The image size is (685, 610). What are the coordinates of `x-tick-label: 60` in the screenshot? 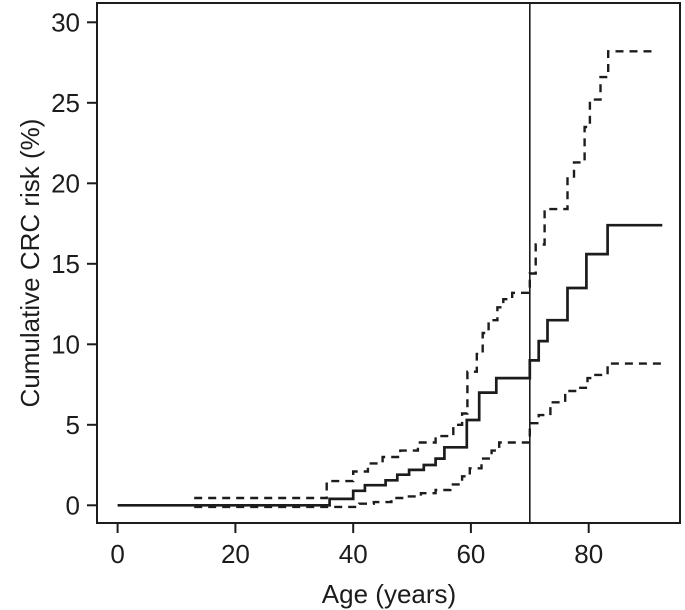 It's located at (470, 554).